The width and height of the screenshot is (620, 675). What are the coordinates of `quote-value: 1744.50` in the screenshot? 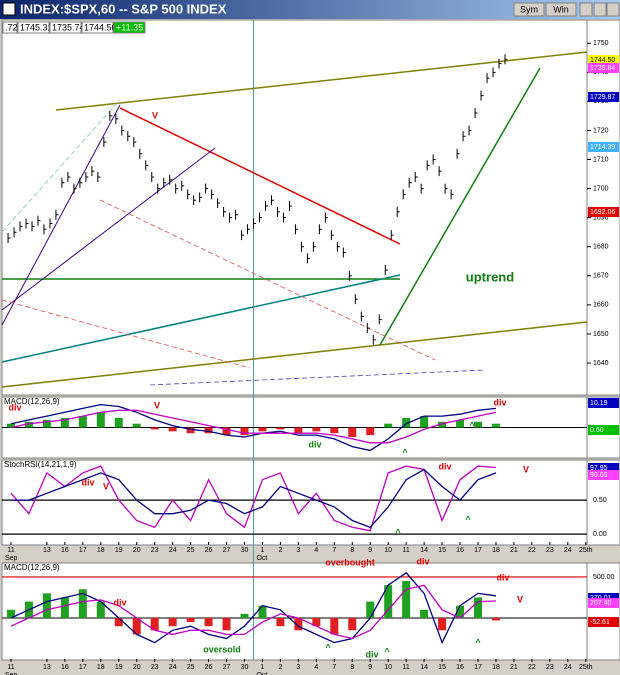 It's located at (100, 27).